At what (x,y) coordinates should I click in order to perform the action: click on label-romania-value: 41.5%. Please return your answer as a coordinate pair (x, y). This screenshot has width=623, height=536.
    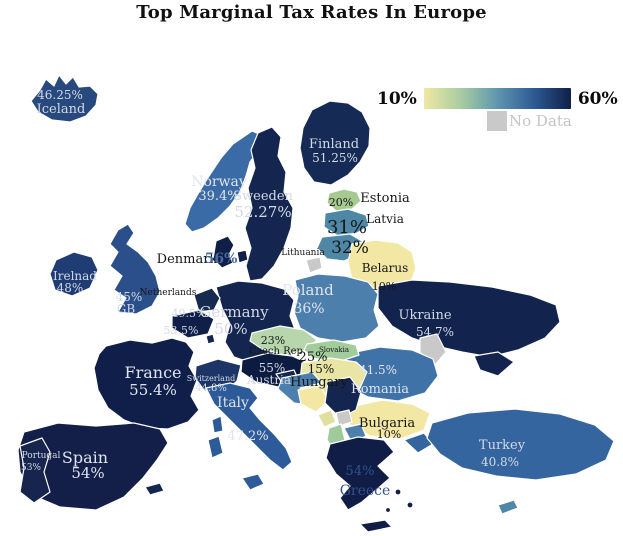
    Looking at the image, I should click on (378, 370).